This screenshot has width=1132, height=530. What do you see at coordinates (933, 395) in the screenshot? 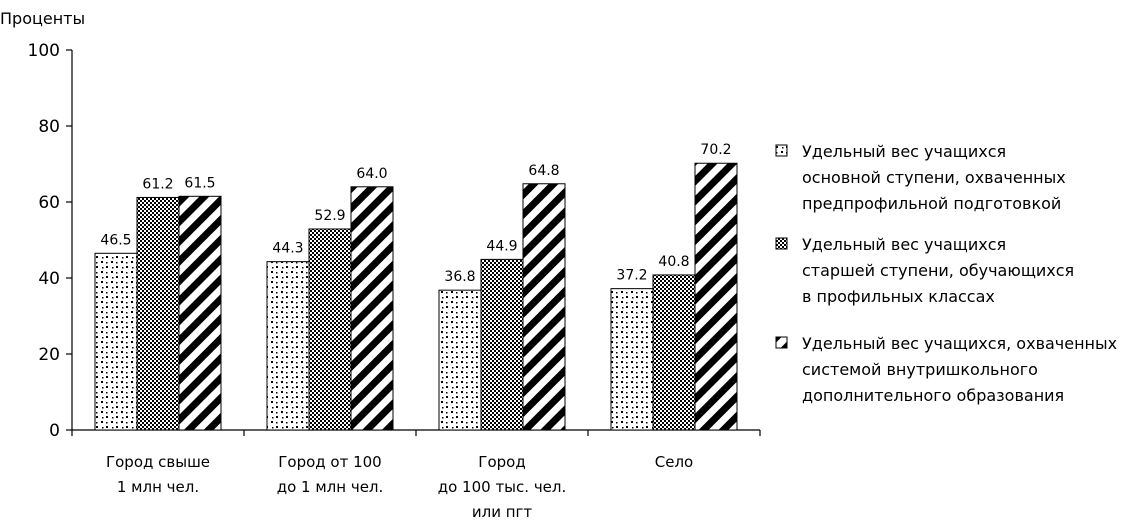
I see `legend-entry-text: дополнительного образования` at bounding box center [933, 395].